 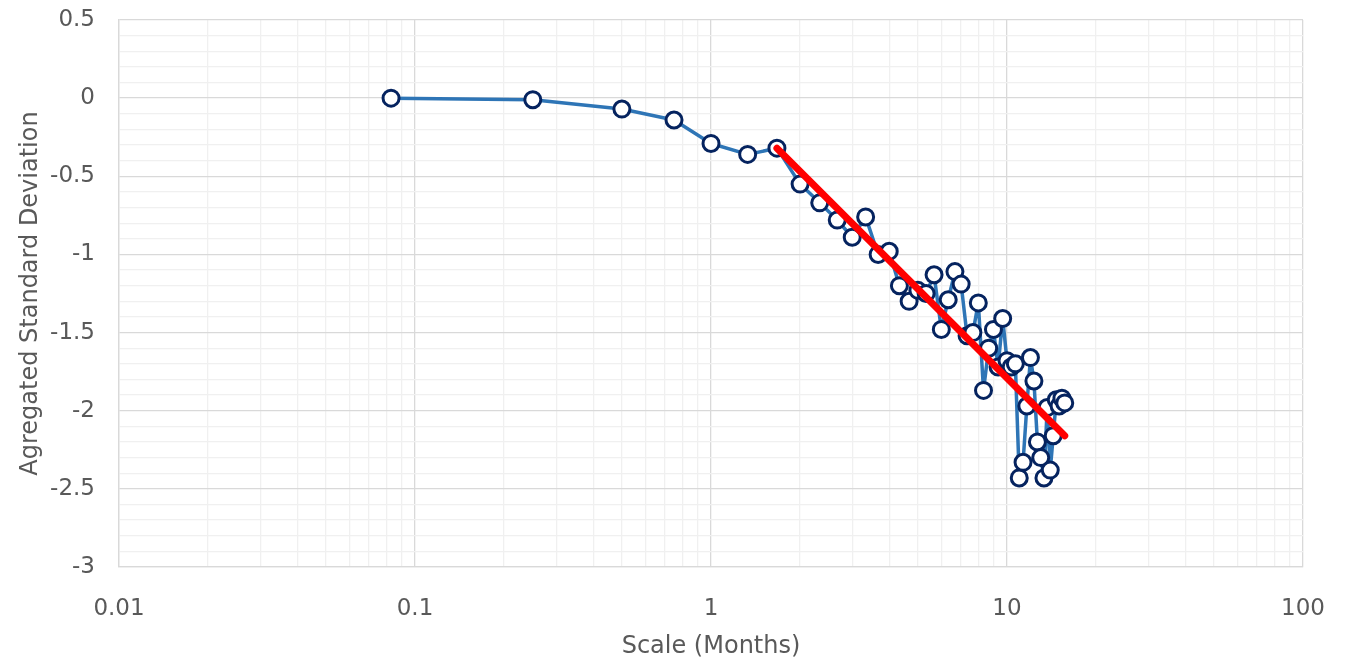 What do you see at coordinates (72, 330) in the screenshot?
I see `y-tick-label: -1.5` at bounding box center [72, 330].